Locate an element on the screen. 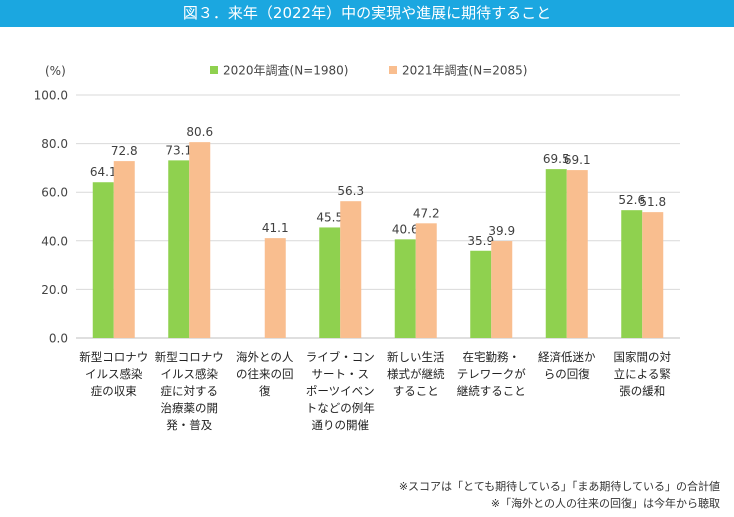 The height and width of the screenshot is (517, 734). category-label-0-line-1: イルス感染 is located at coordinates (114, 374).